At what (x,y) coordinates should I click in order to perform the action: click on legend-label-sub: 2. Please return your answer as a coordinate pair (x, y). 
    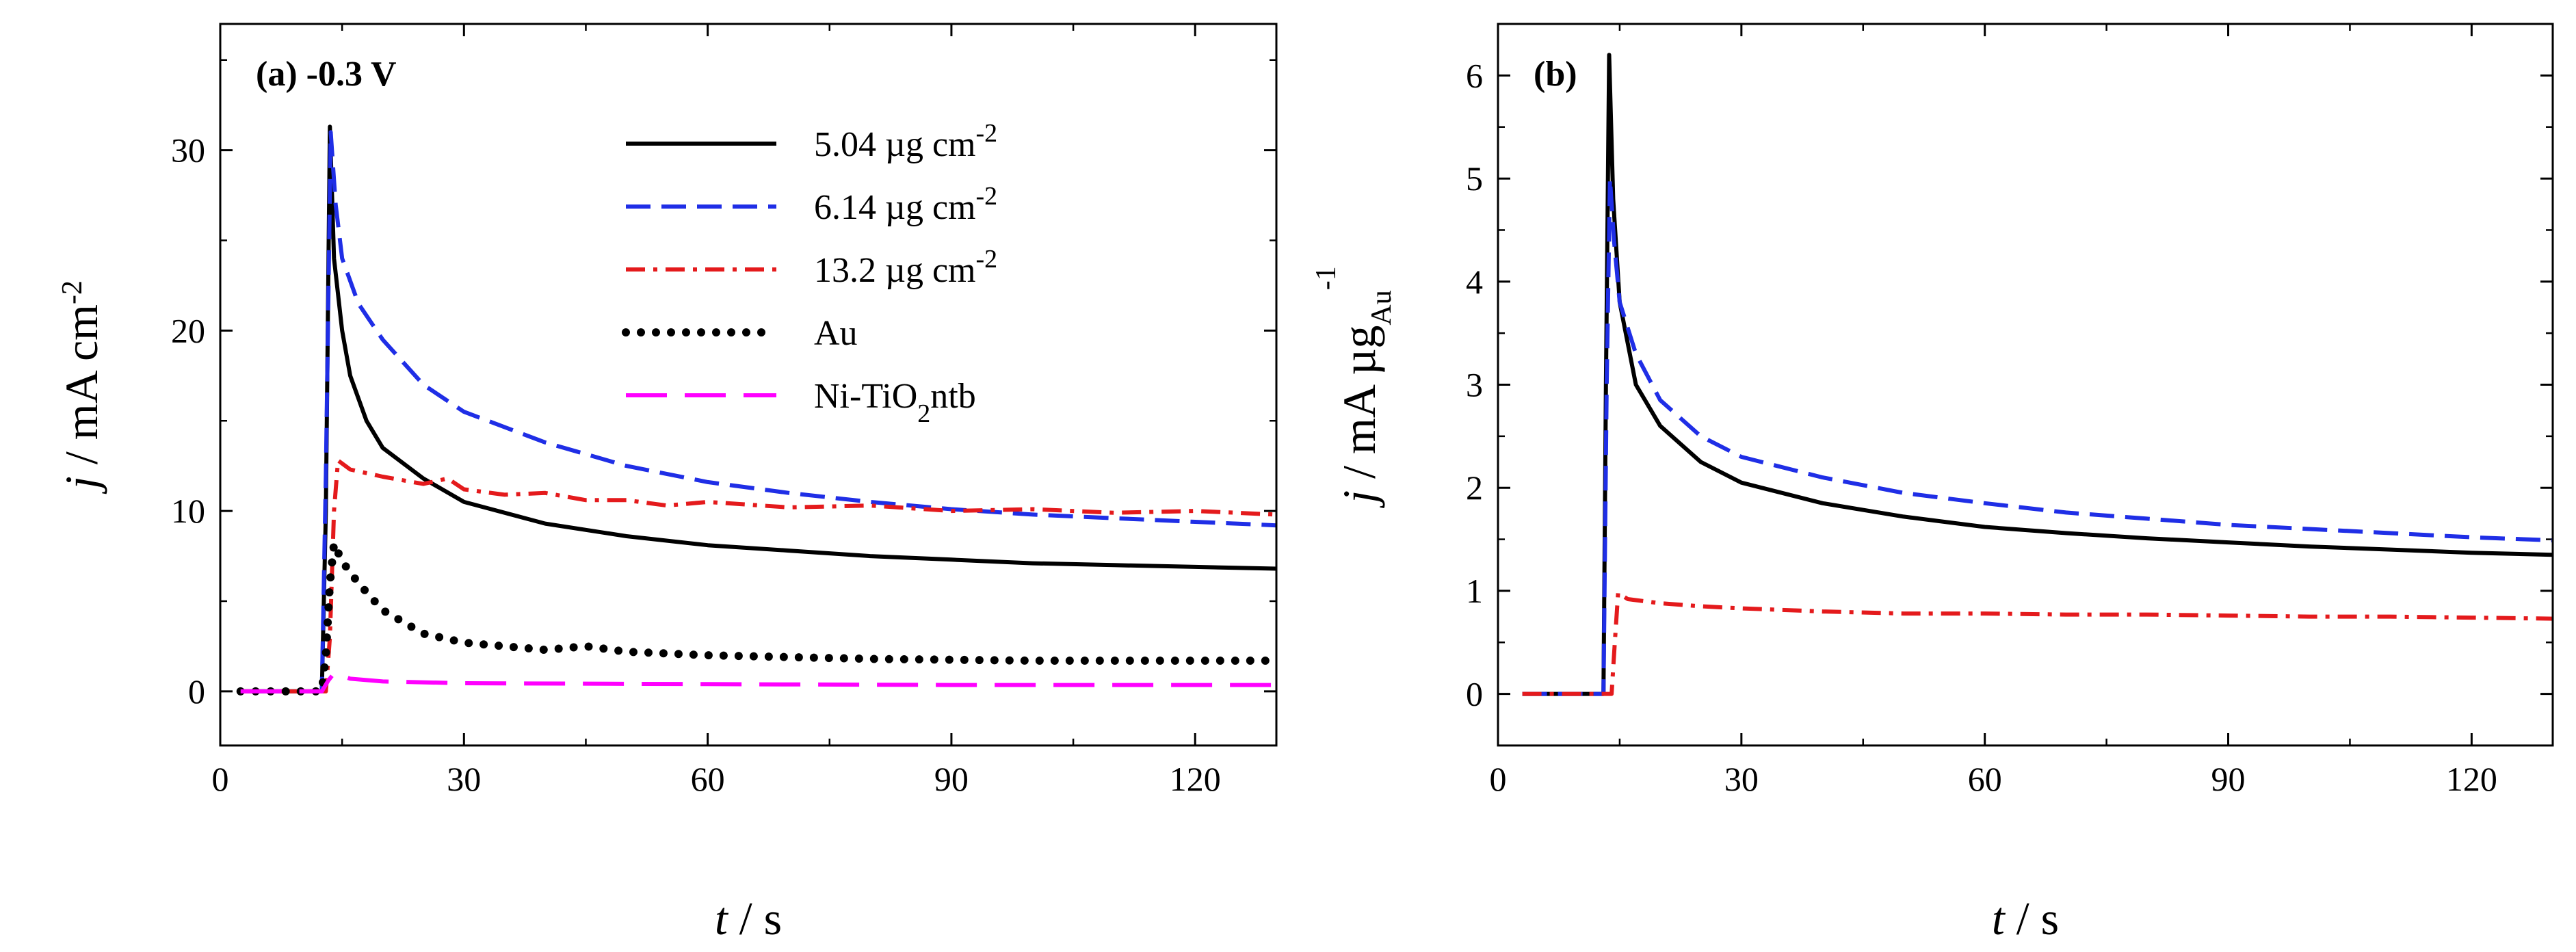
    Looking at the image, I should click on (923, 413).